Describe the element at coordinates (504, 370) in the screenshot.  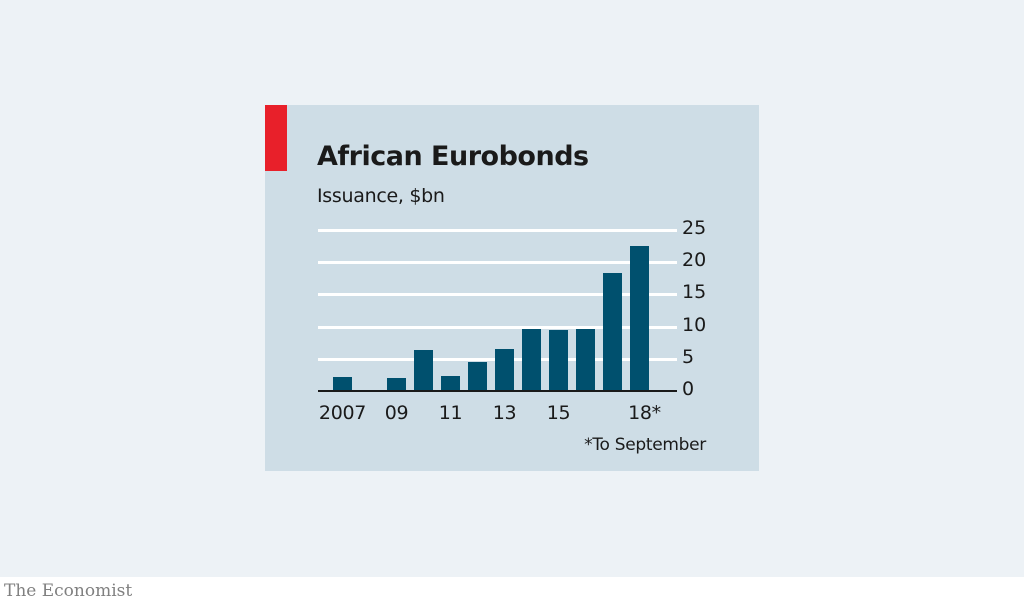
I see `bar-2013` at that location.